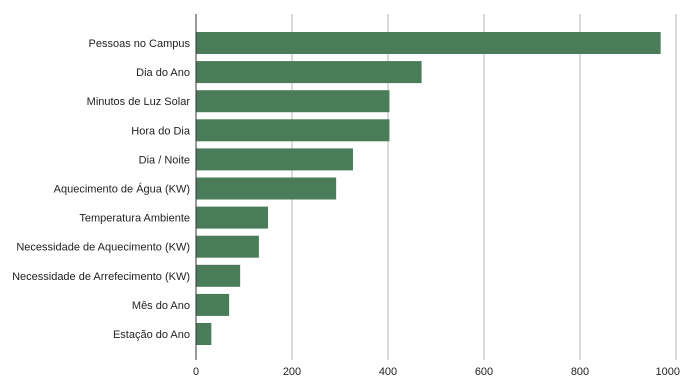 The image size is (682, 383). I want to click on category-label-3: Minutos de Luz Solar, so click(139, 102).